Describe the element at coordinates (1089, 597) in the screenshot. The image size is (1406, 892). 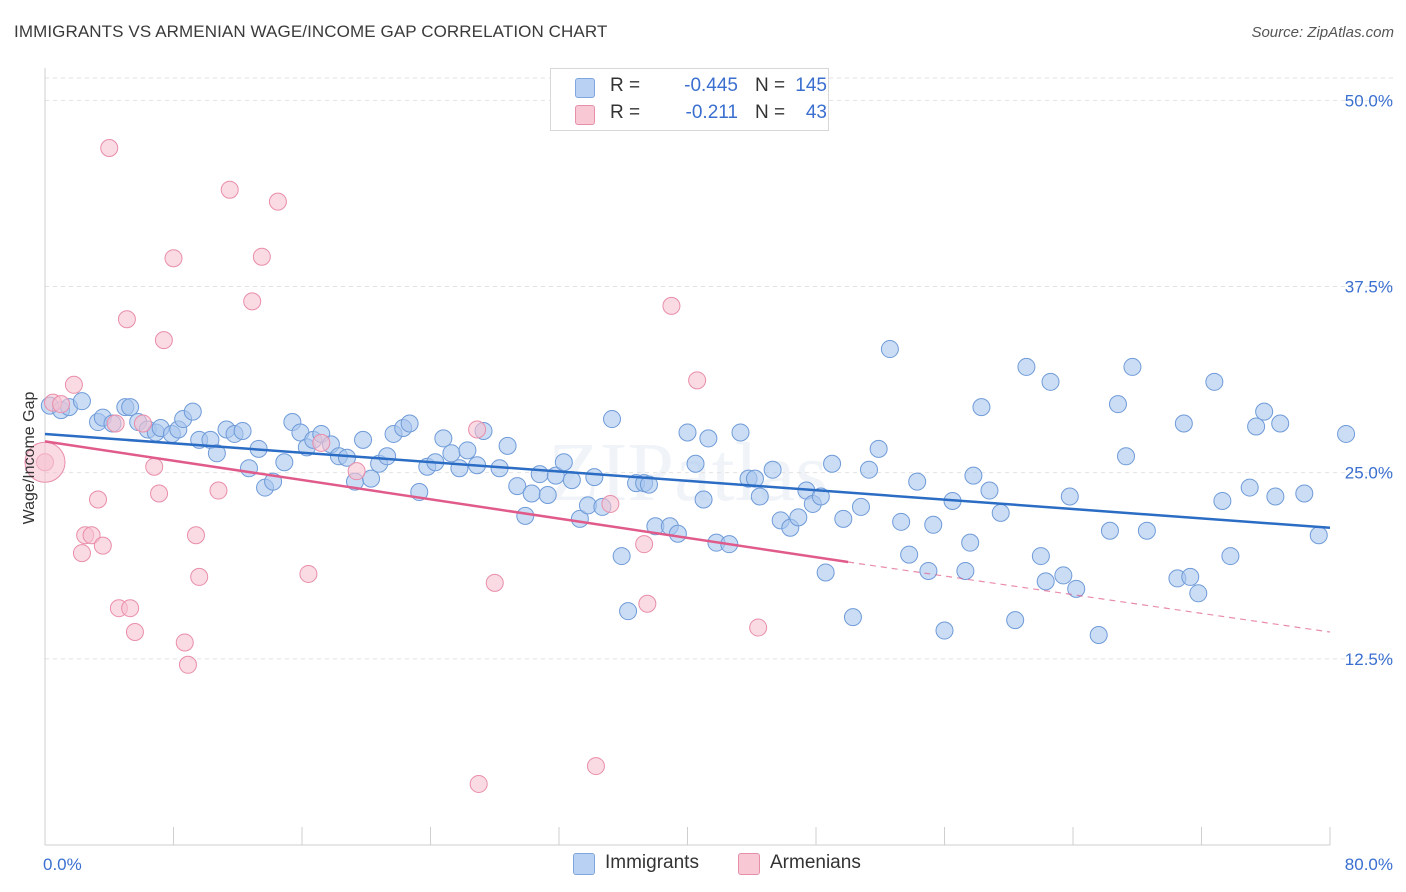
I see `armenians-trend-extension` at that location.